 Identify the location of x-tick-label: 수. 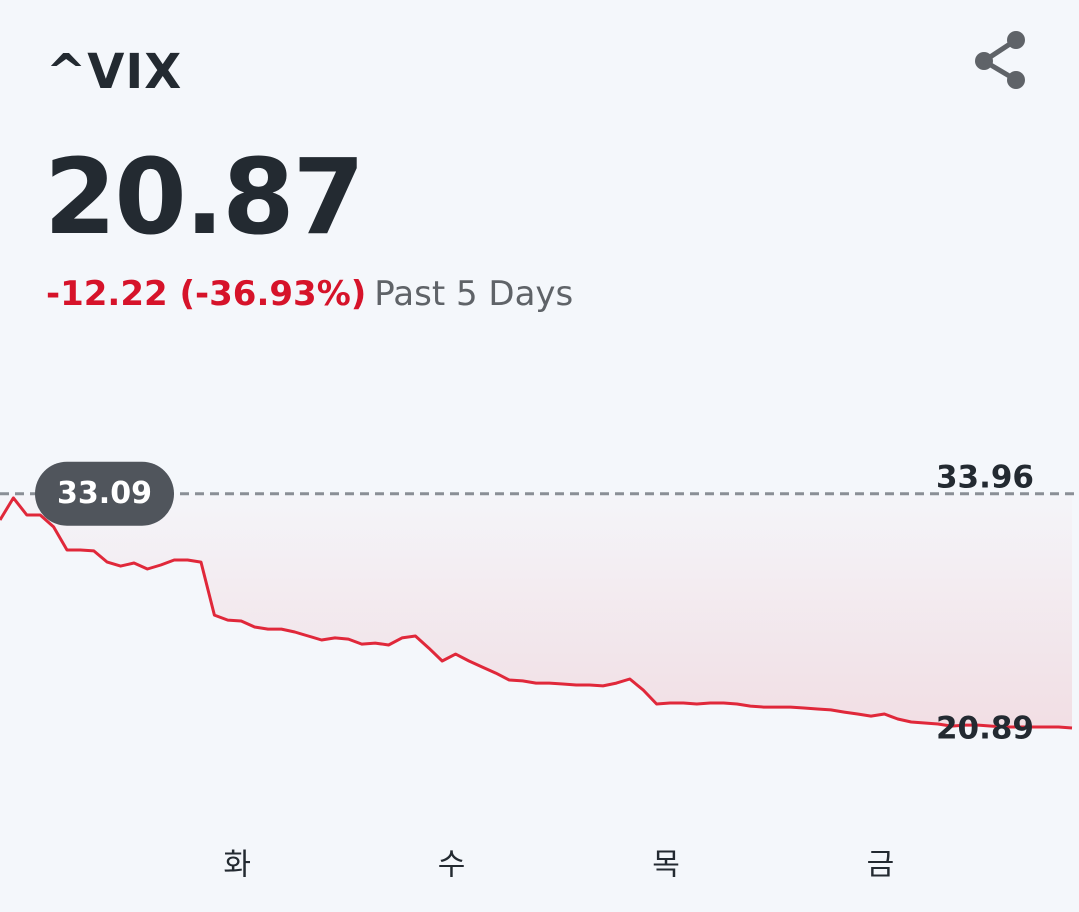
(452, 865).